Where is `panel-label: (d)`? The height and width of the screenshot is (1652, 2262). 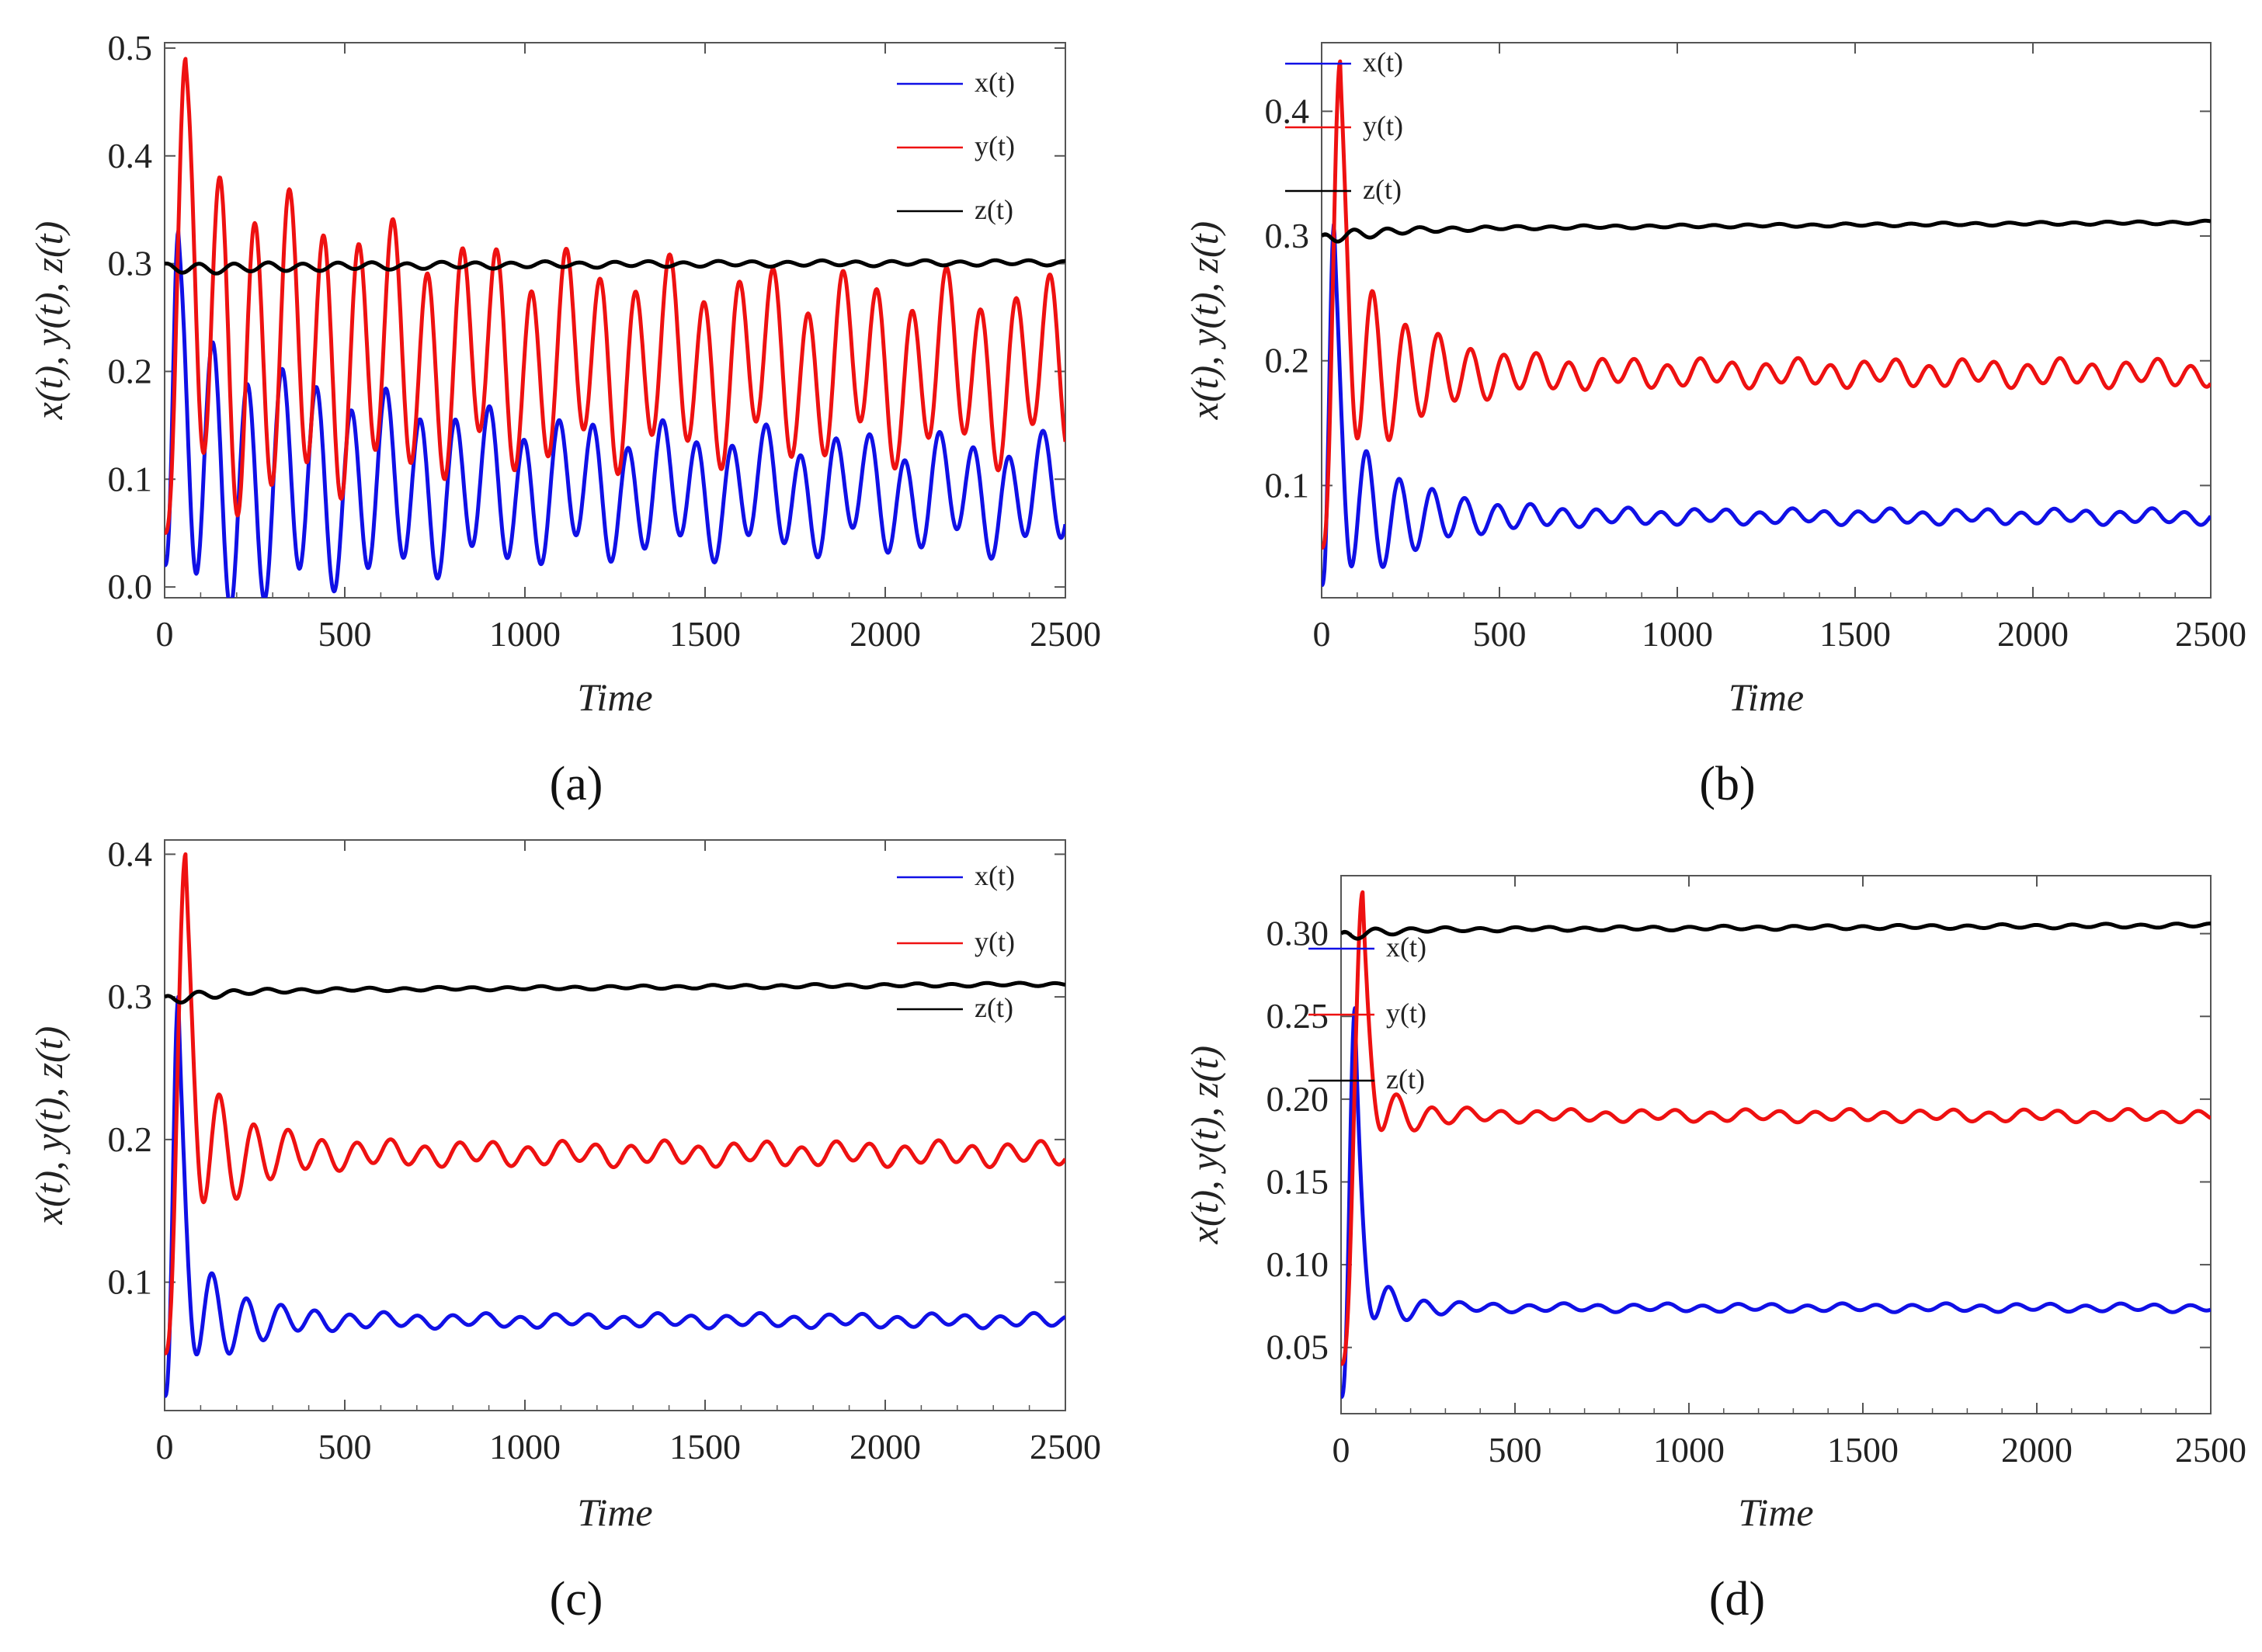
panel-label: (d) is located at coordinates (1737, 1599).